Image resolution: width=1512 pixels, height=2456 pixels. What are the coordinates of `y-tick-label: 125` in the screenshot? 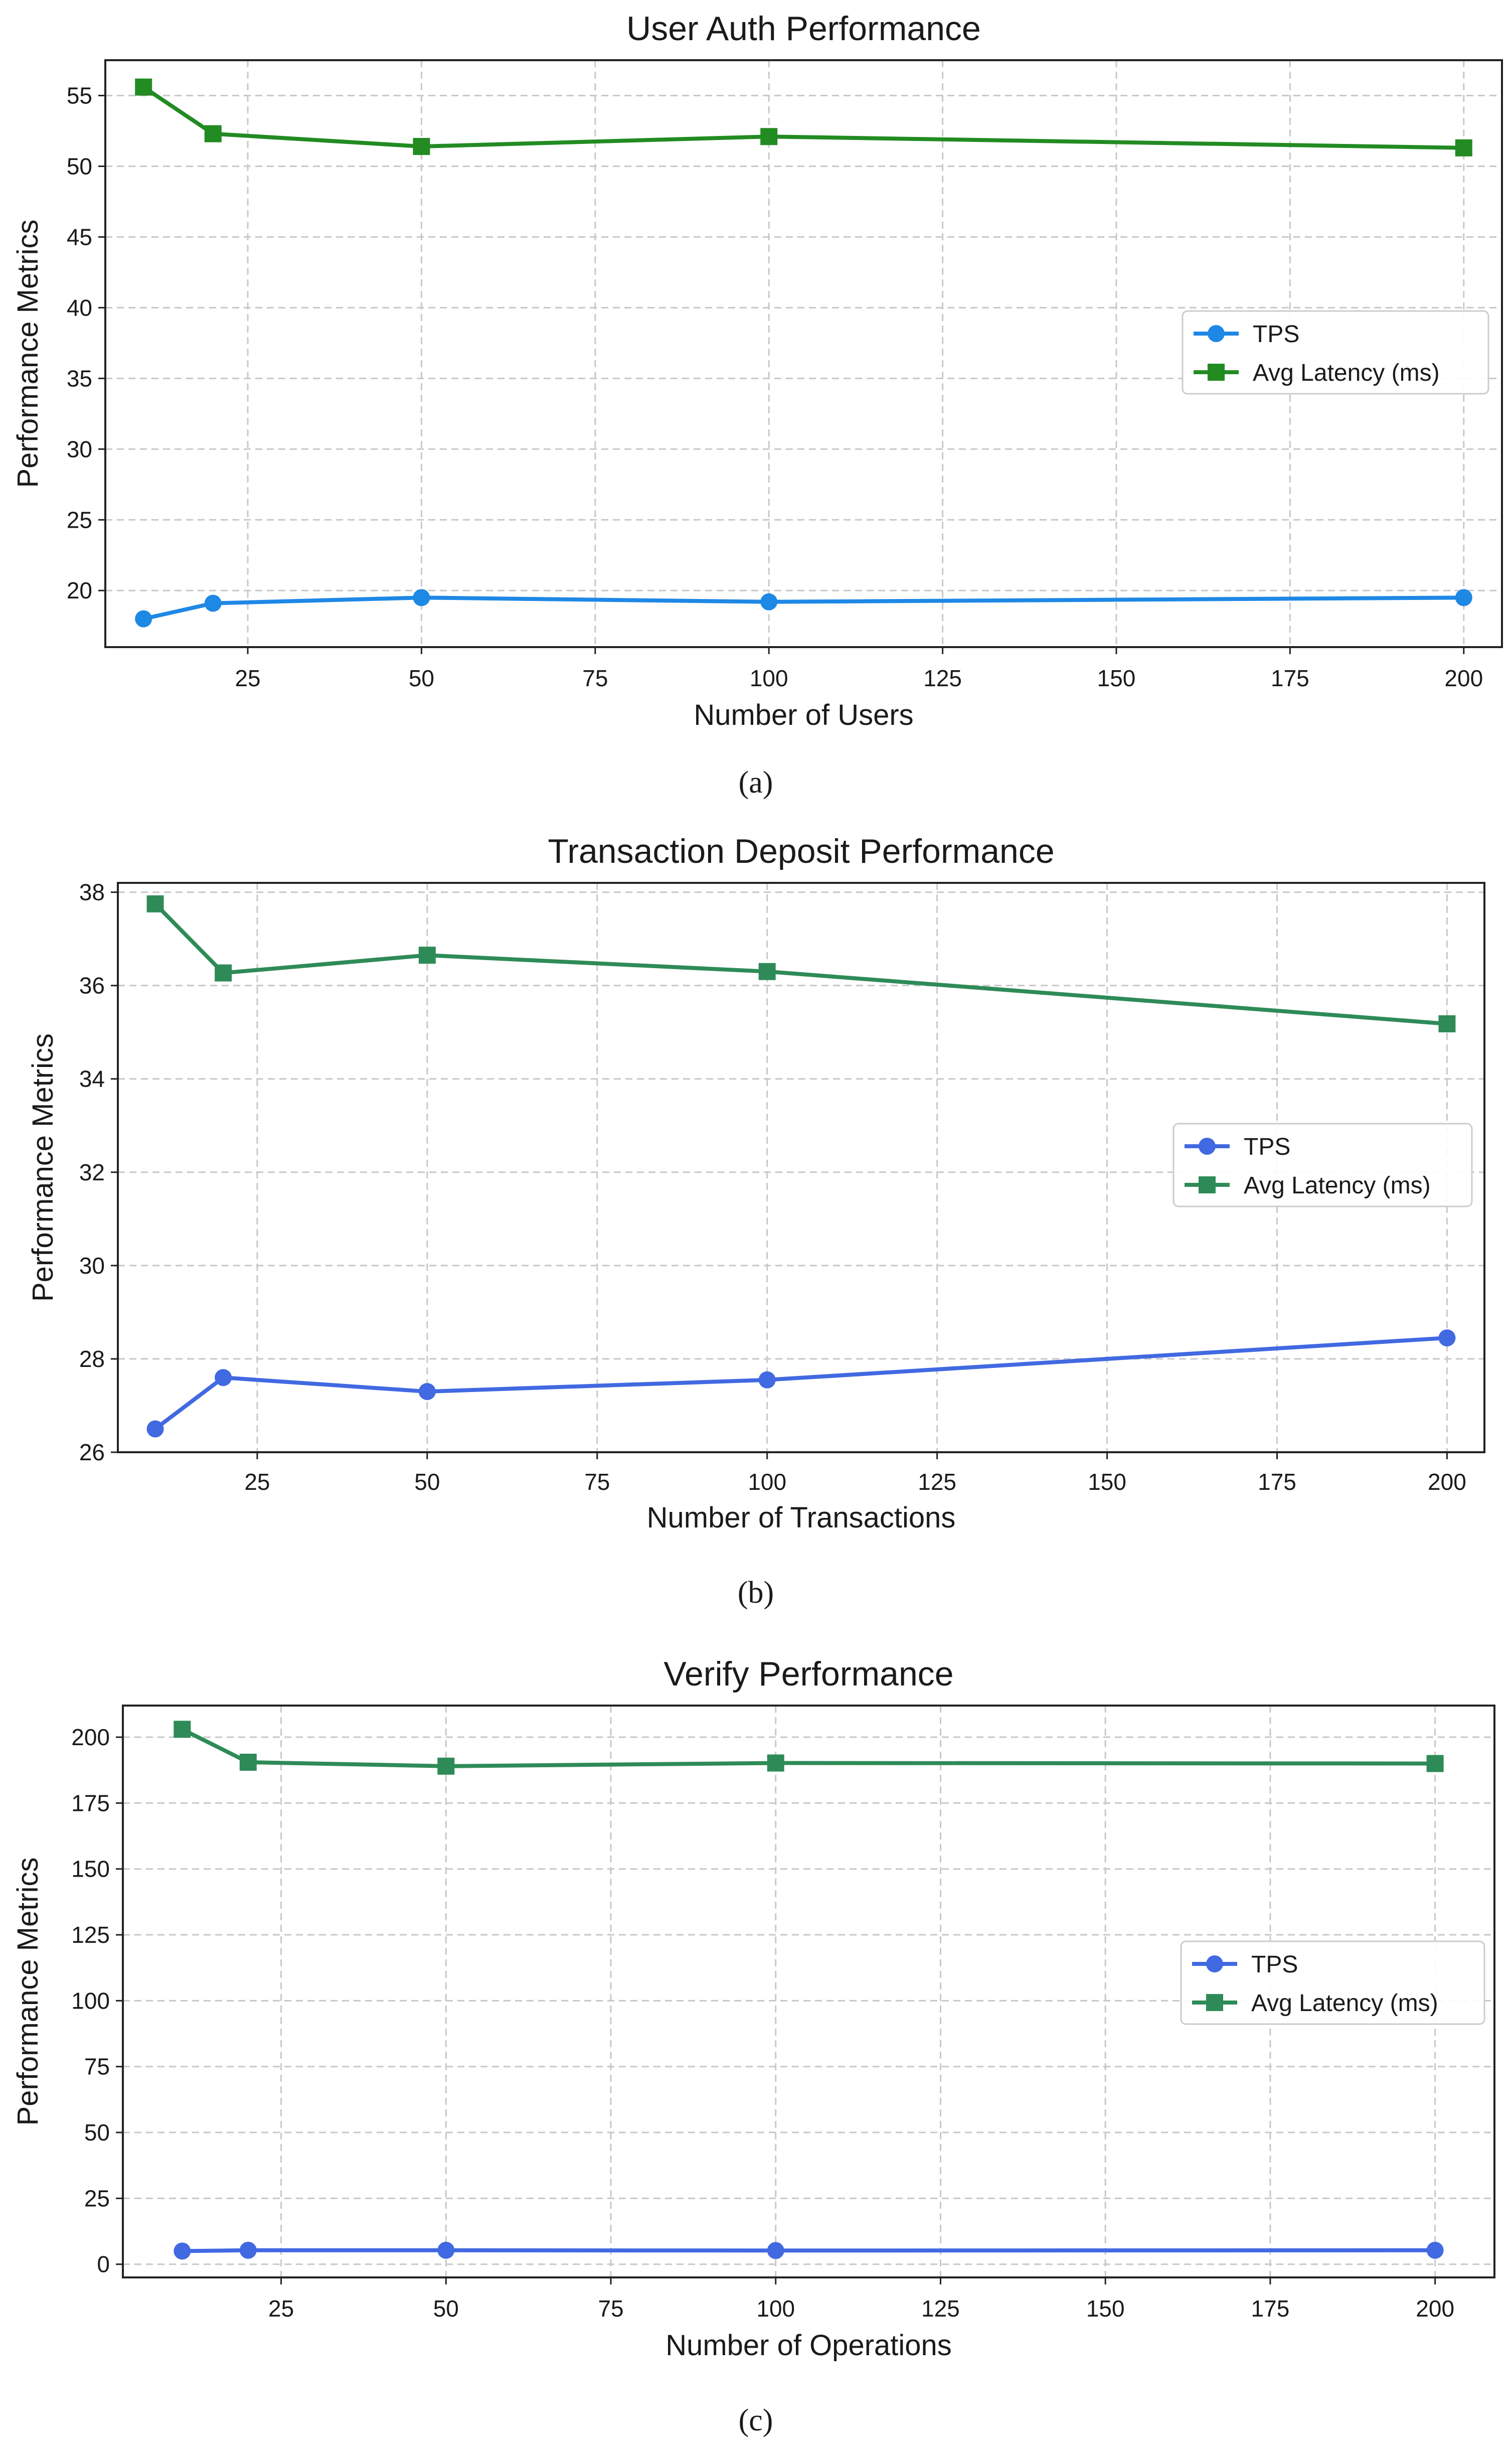 It's located at (90, 1935).